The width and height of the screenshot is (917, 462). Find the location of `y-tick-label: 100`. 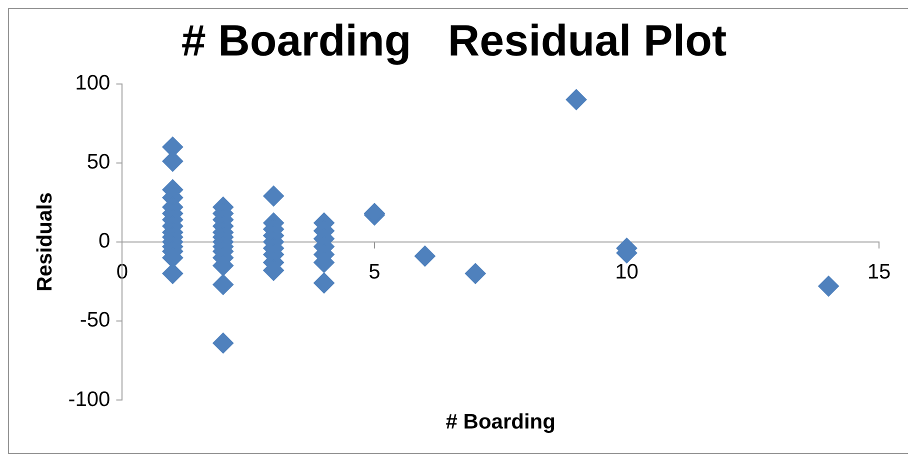

y-tick-label: 100 is located at coordinates (92, 83).